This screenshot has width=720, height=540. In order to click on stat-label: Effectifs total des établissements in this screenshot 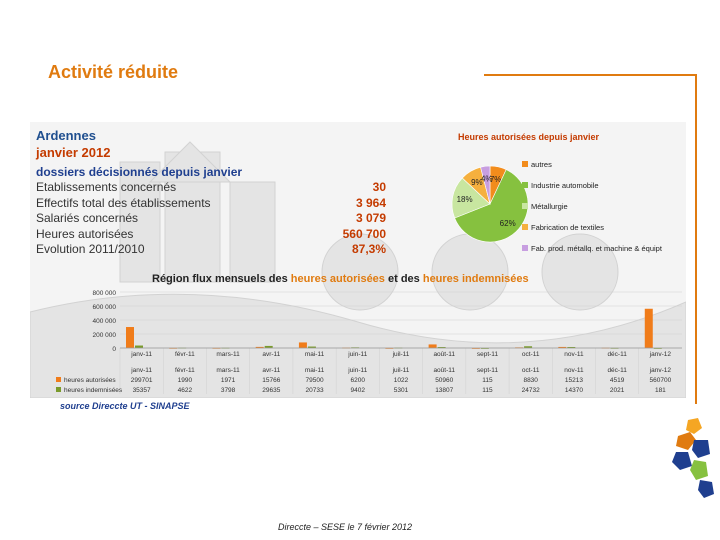, I will do `click(123, 202)`.